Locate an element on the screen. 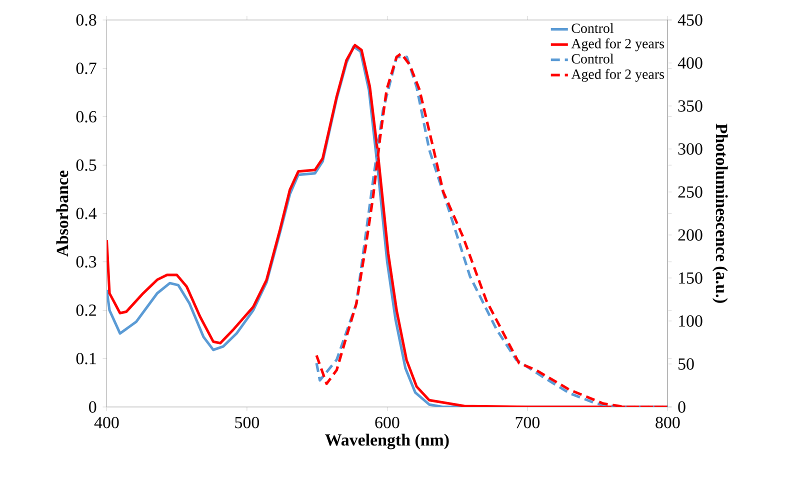 The image size is (788, 489). x-tick-label: 500 is located at coordinates (247, 422).